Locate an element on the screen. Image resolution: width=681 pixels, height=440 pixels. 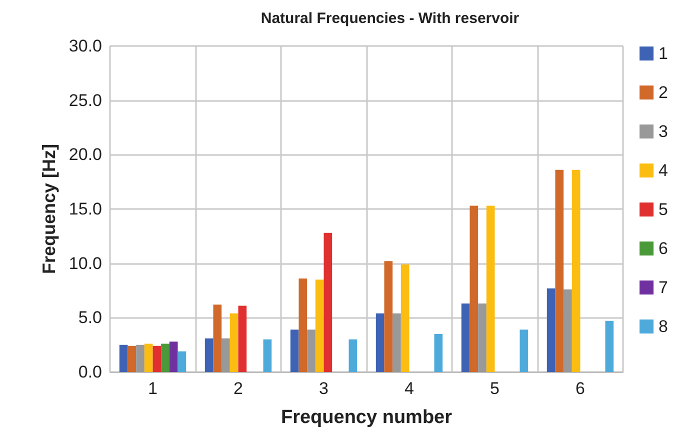
x-tick-label: 4 is located at coordinates (409, 388).